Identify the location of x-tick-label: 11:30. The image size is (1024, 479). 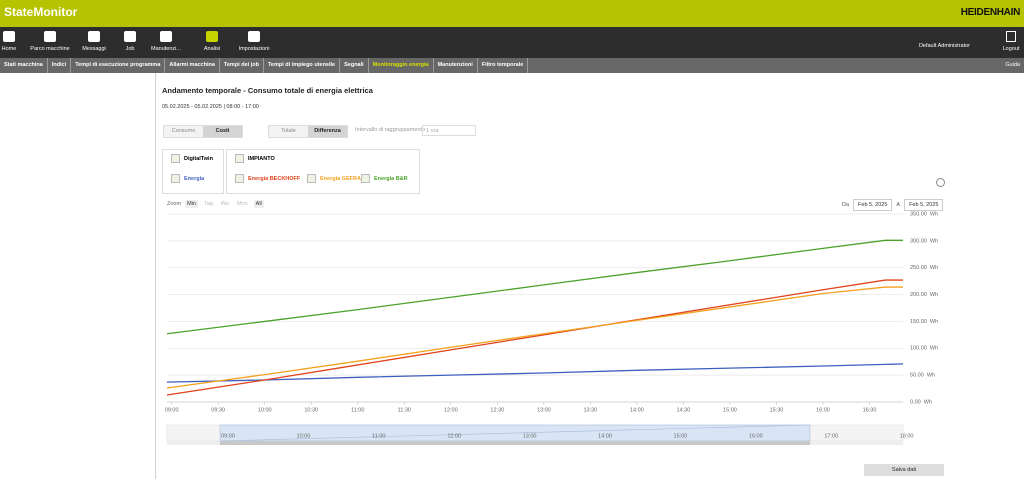
(404, 410).